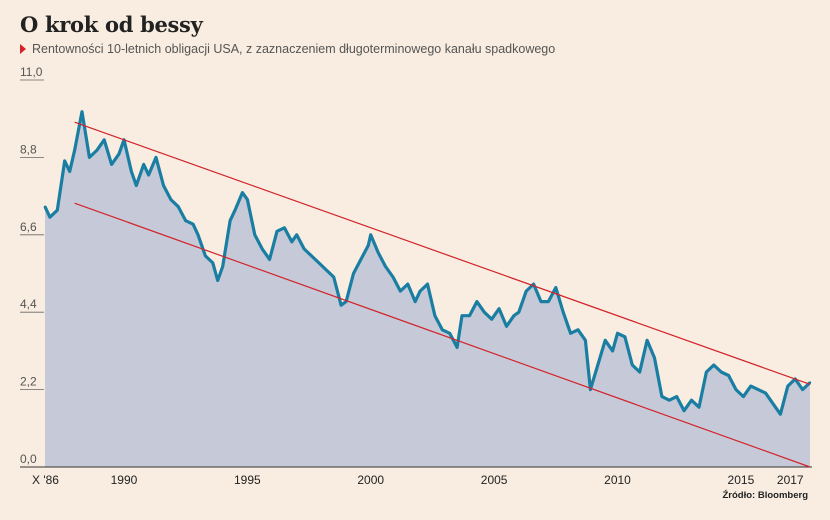 The width and height of the screenshot is (830, 520). Describe the element at coordinates (28, 304) in the screenshot. I see `y-tick-label: 4,4` at that location.